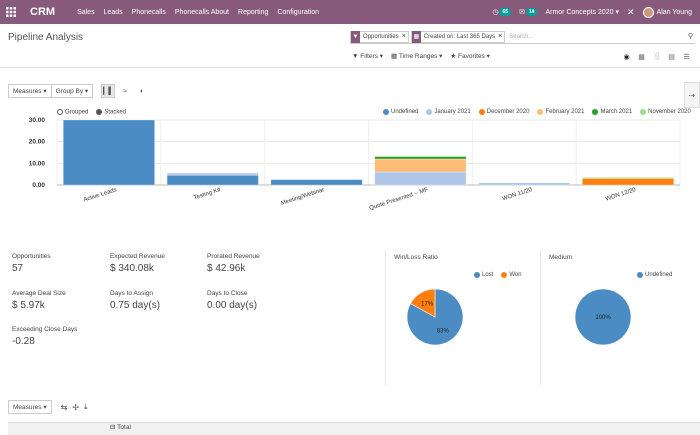 Image resolution: width=700 pixels, height=435 pixels. What do you see at coordinates (23, 341) in the screenshot?
I see `kpi-value: -0.28` at bounding box center [23, 341].